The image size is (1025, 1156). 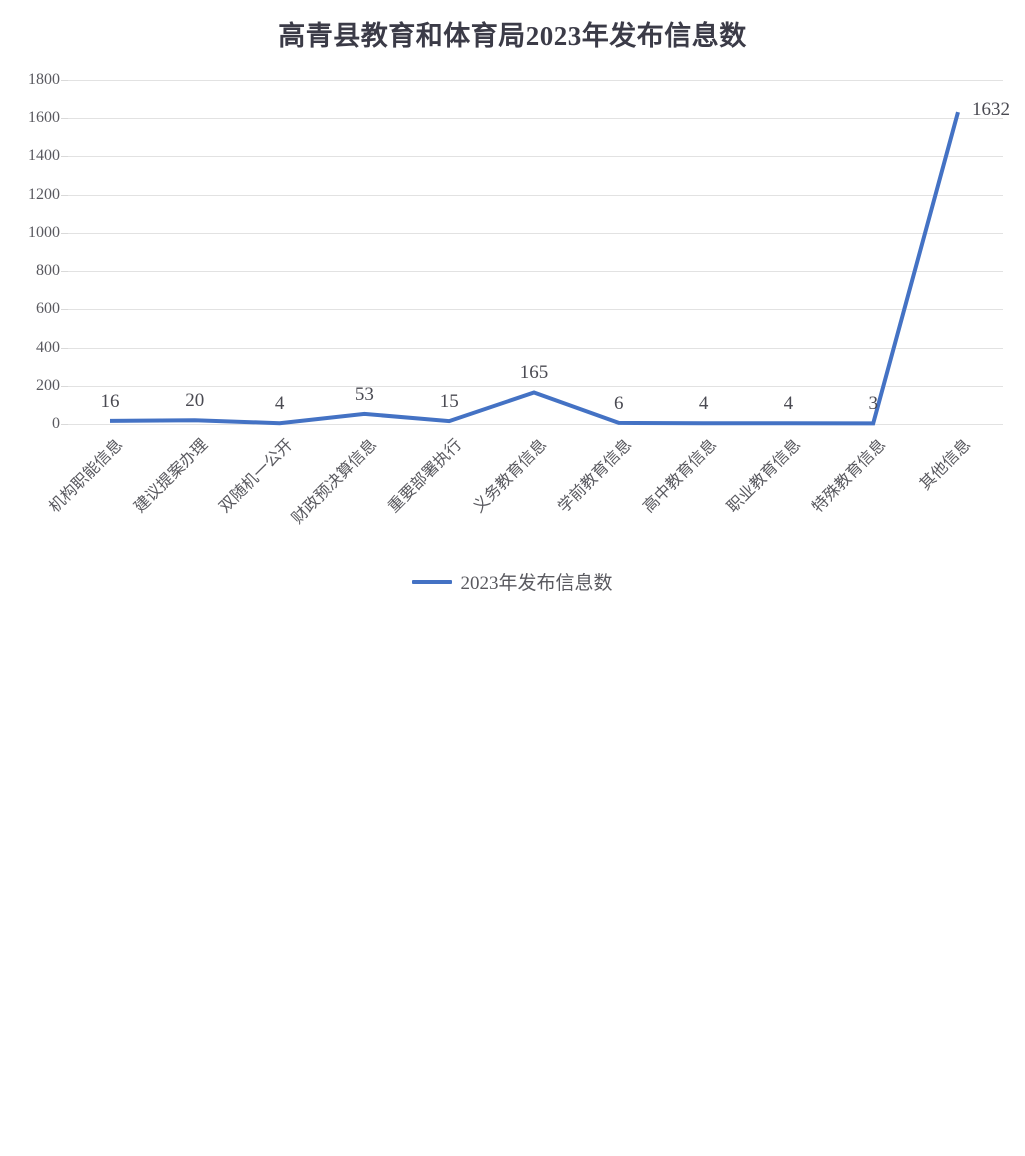 What do you see at coordinates (945, 465) in the screenshot?
I see `x-axis-category-text: 其他信息` at bounding box center [945, 465].